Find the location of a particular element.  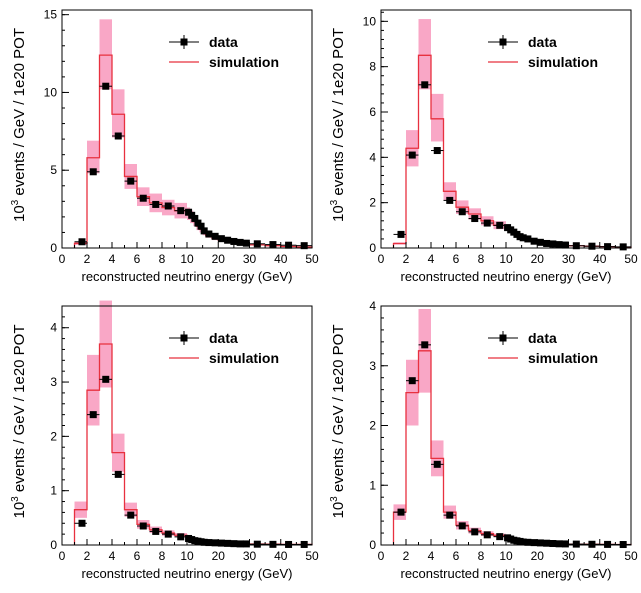

x-tick-label: 50 is located at coordinates (312, 556).